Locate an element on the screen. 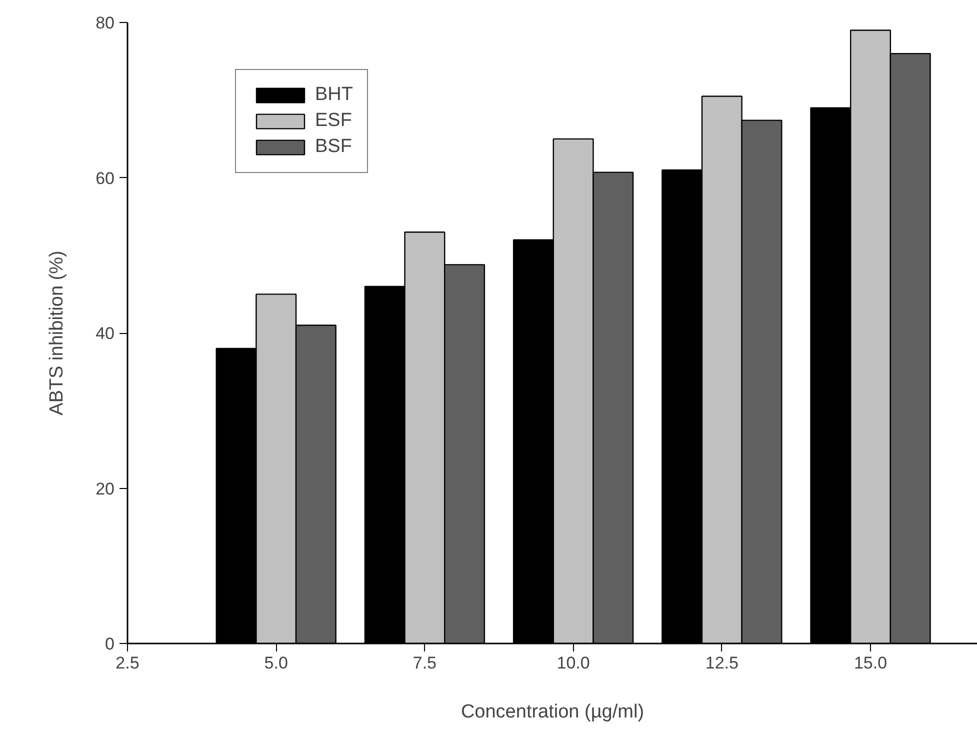 This screenshot has width=977, height=748. y-tick-label: 20 is located at coordinates (105, 488).